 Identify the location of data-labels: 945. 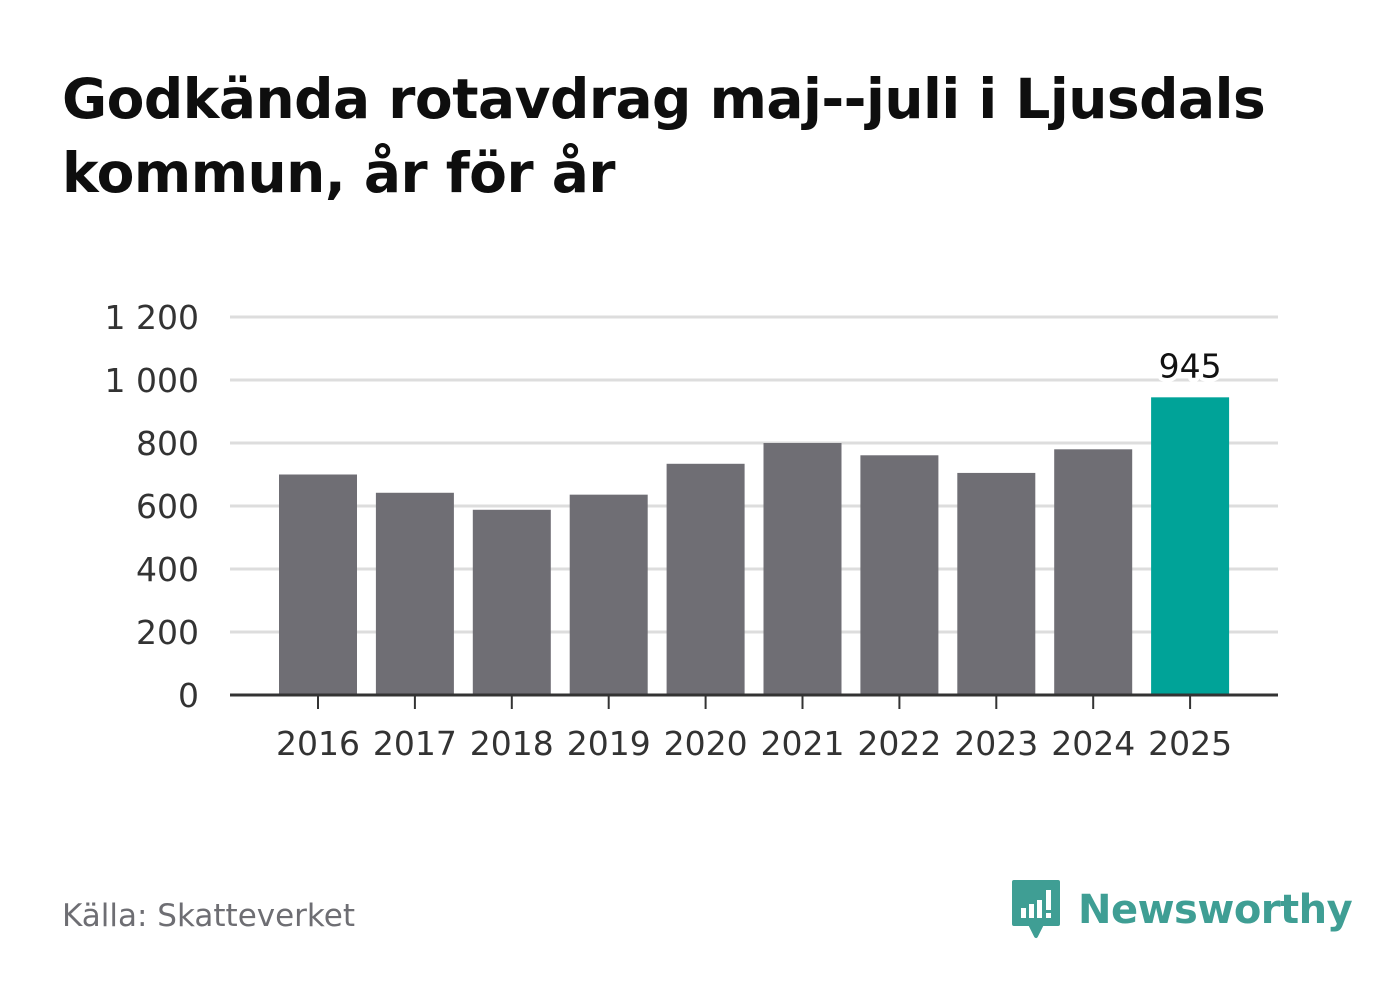
(1190, 365).